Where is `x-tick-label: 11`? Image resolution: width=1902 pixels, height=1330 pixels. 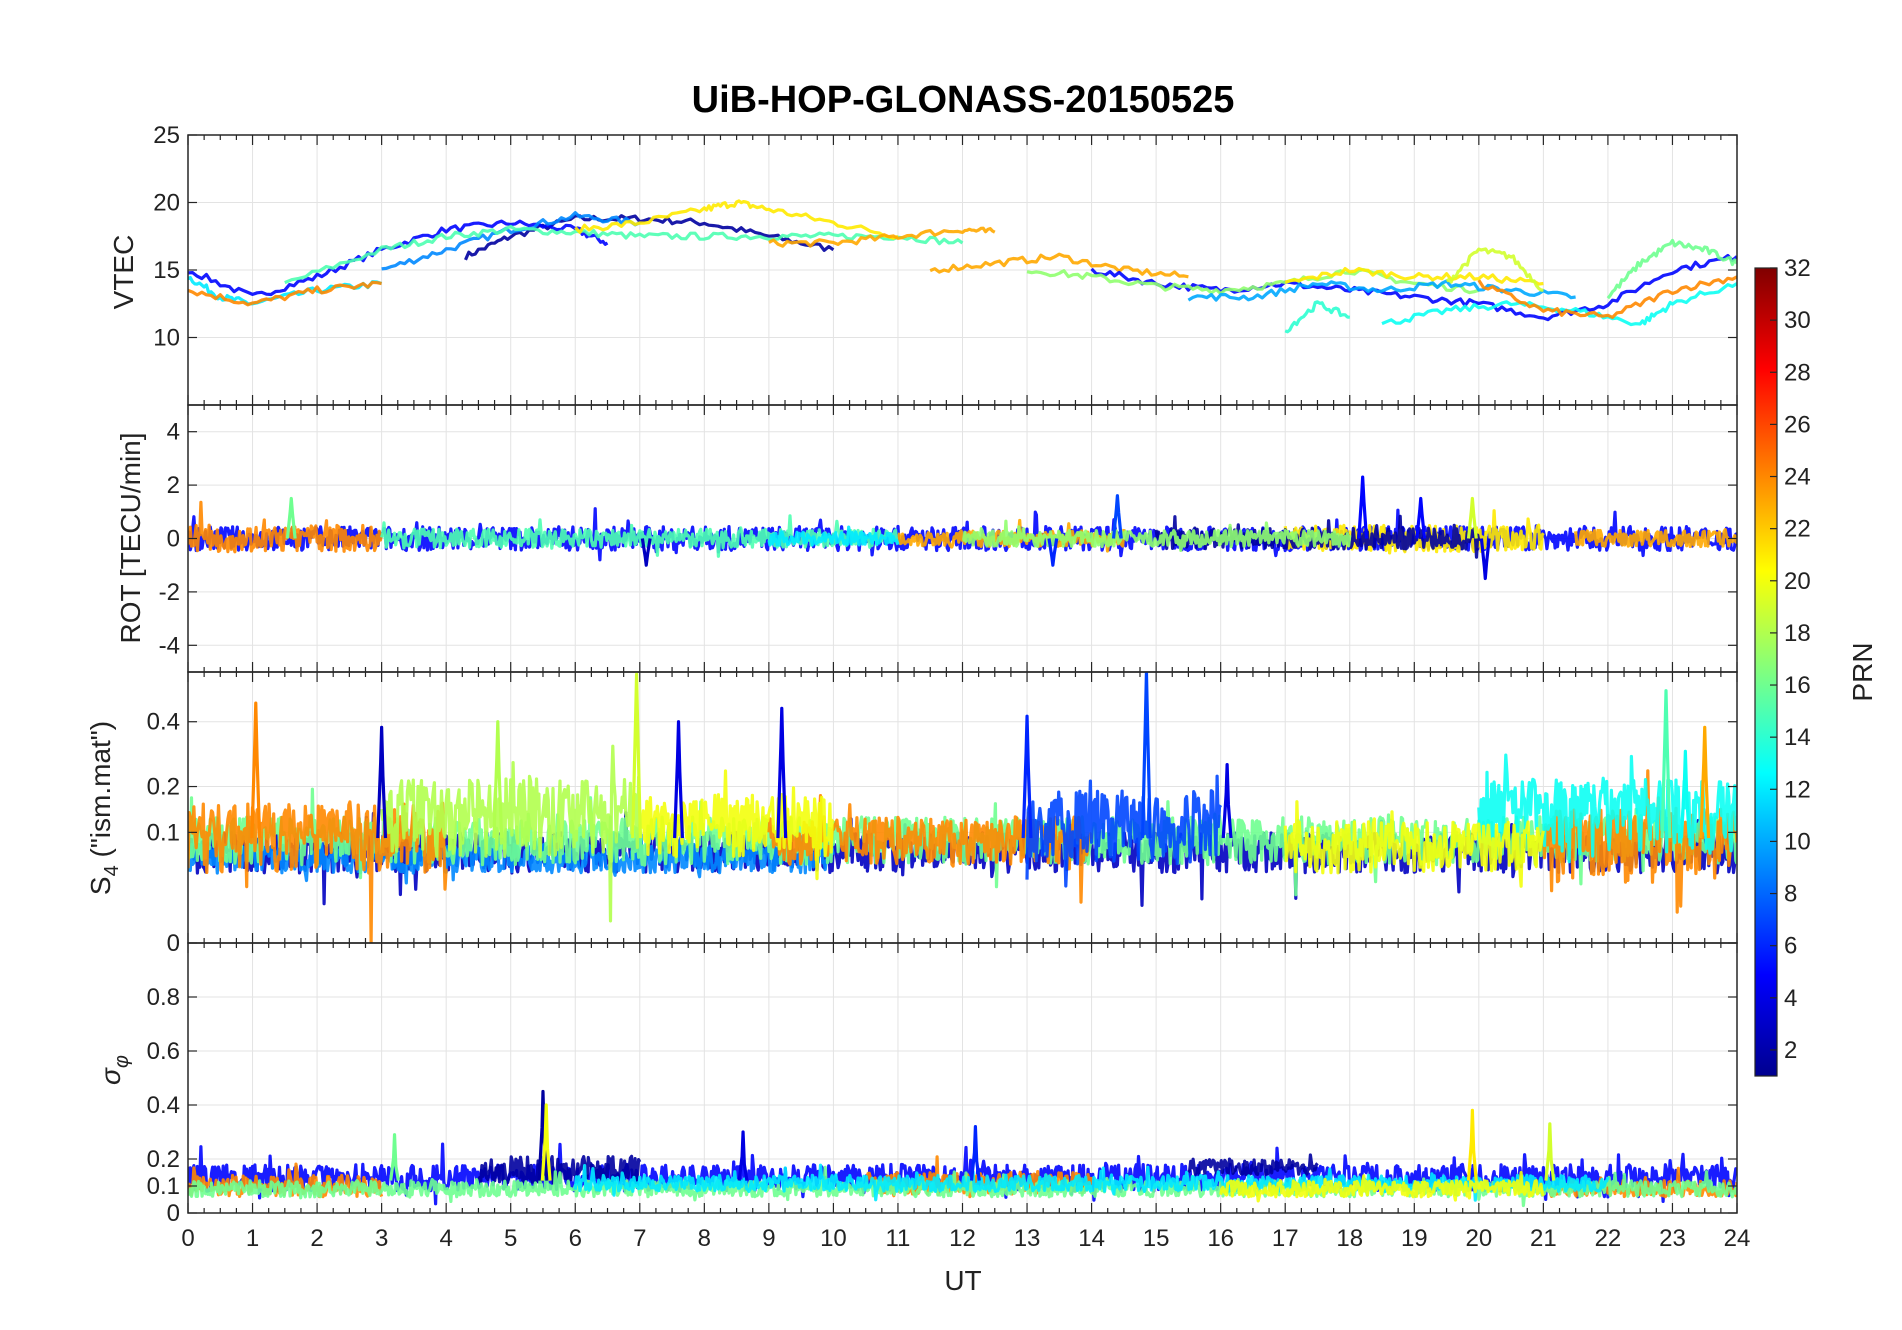 x-tick-label: 11 is located at coordinates (897, 1238).